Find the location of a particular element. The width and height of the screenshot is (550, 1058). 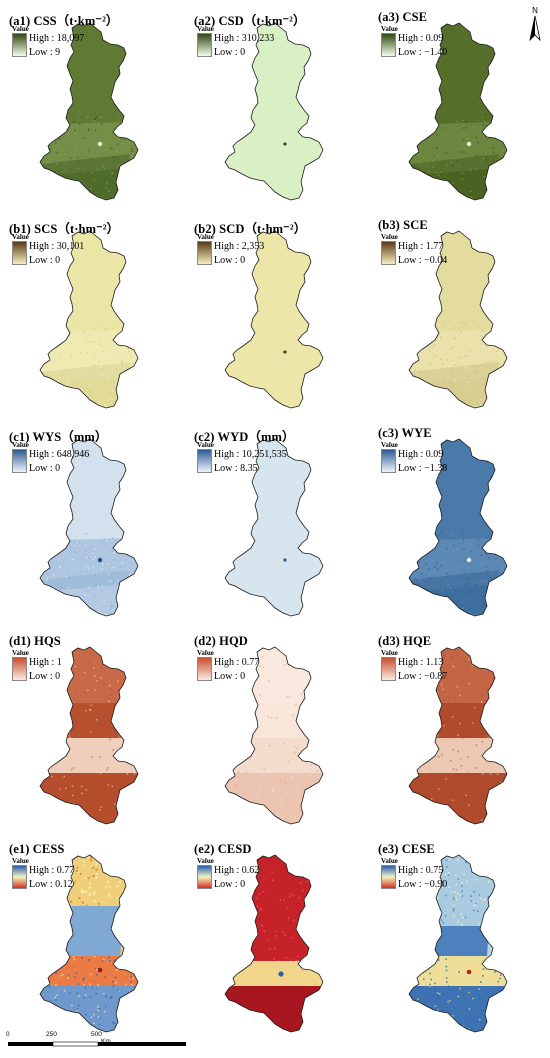

region-map-c2 is located at coordinates (274, 527).